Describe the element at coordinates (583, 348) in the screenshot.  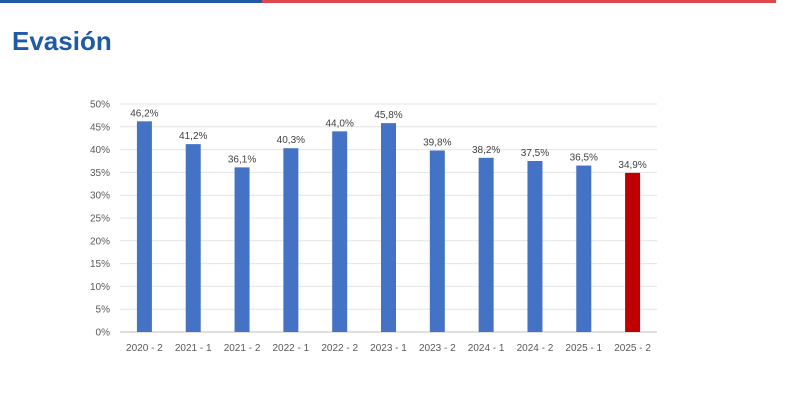
I see `x-tick-label: 2025 - 1` at that location.